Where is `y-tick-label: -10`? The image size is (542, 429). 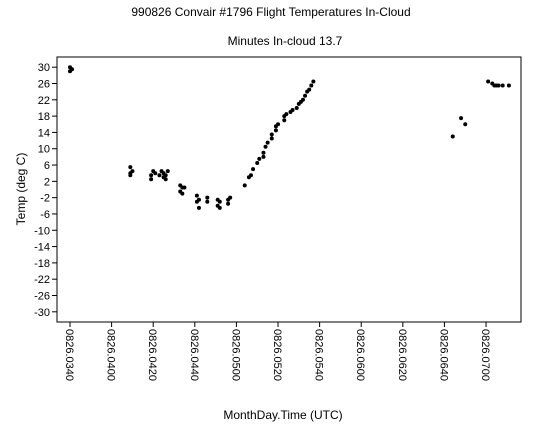 y-tick-label: -10 is located at coordinates (42, 231).